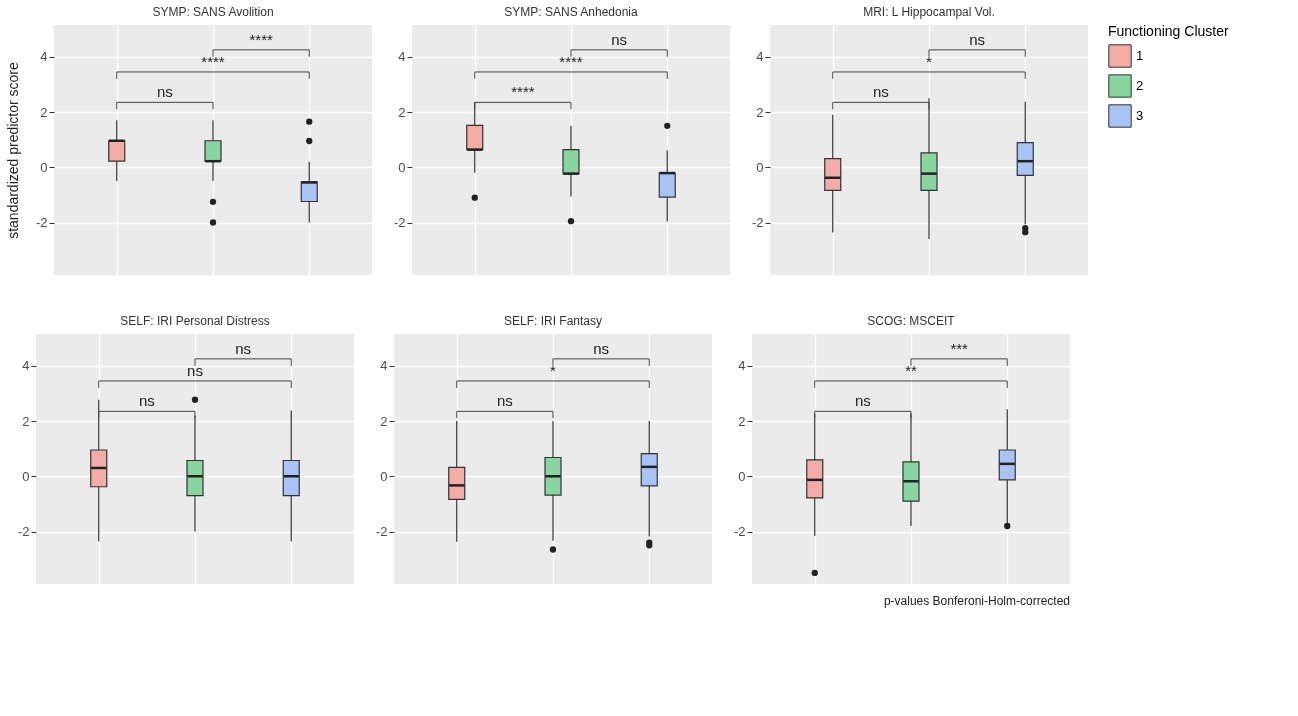  What do you see at coordinates (1140, 115) in the screenshot?
I see `legend-label: 3` at bounding box center [1140, 115].